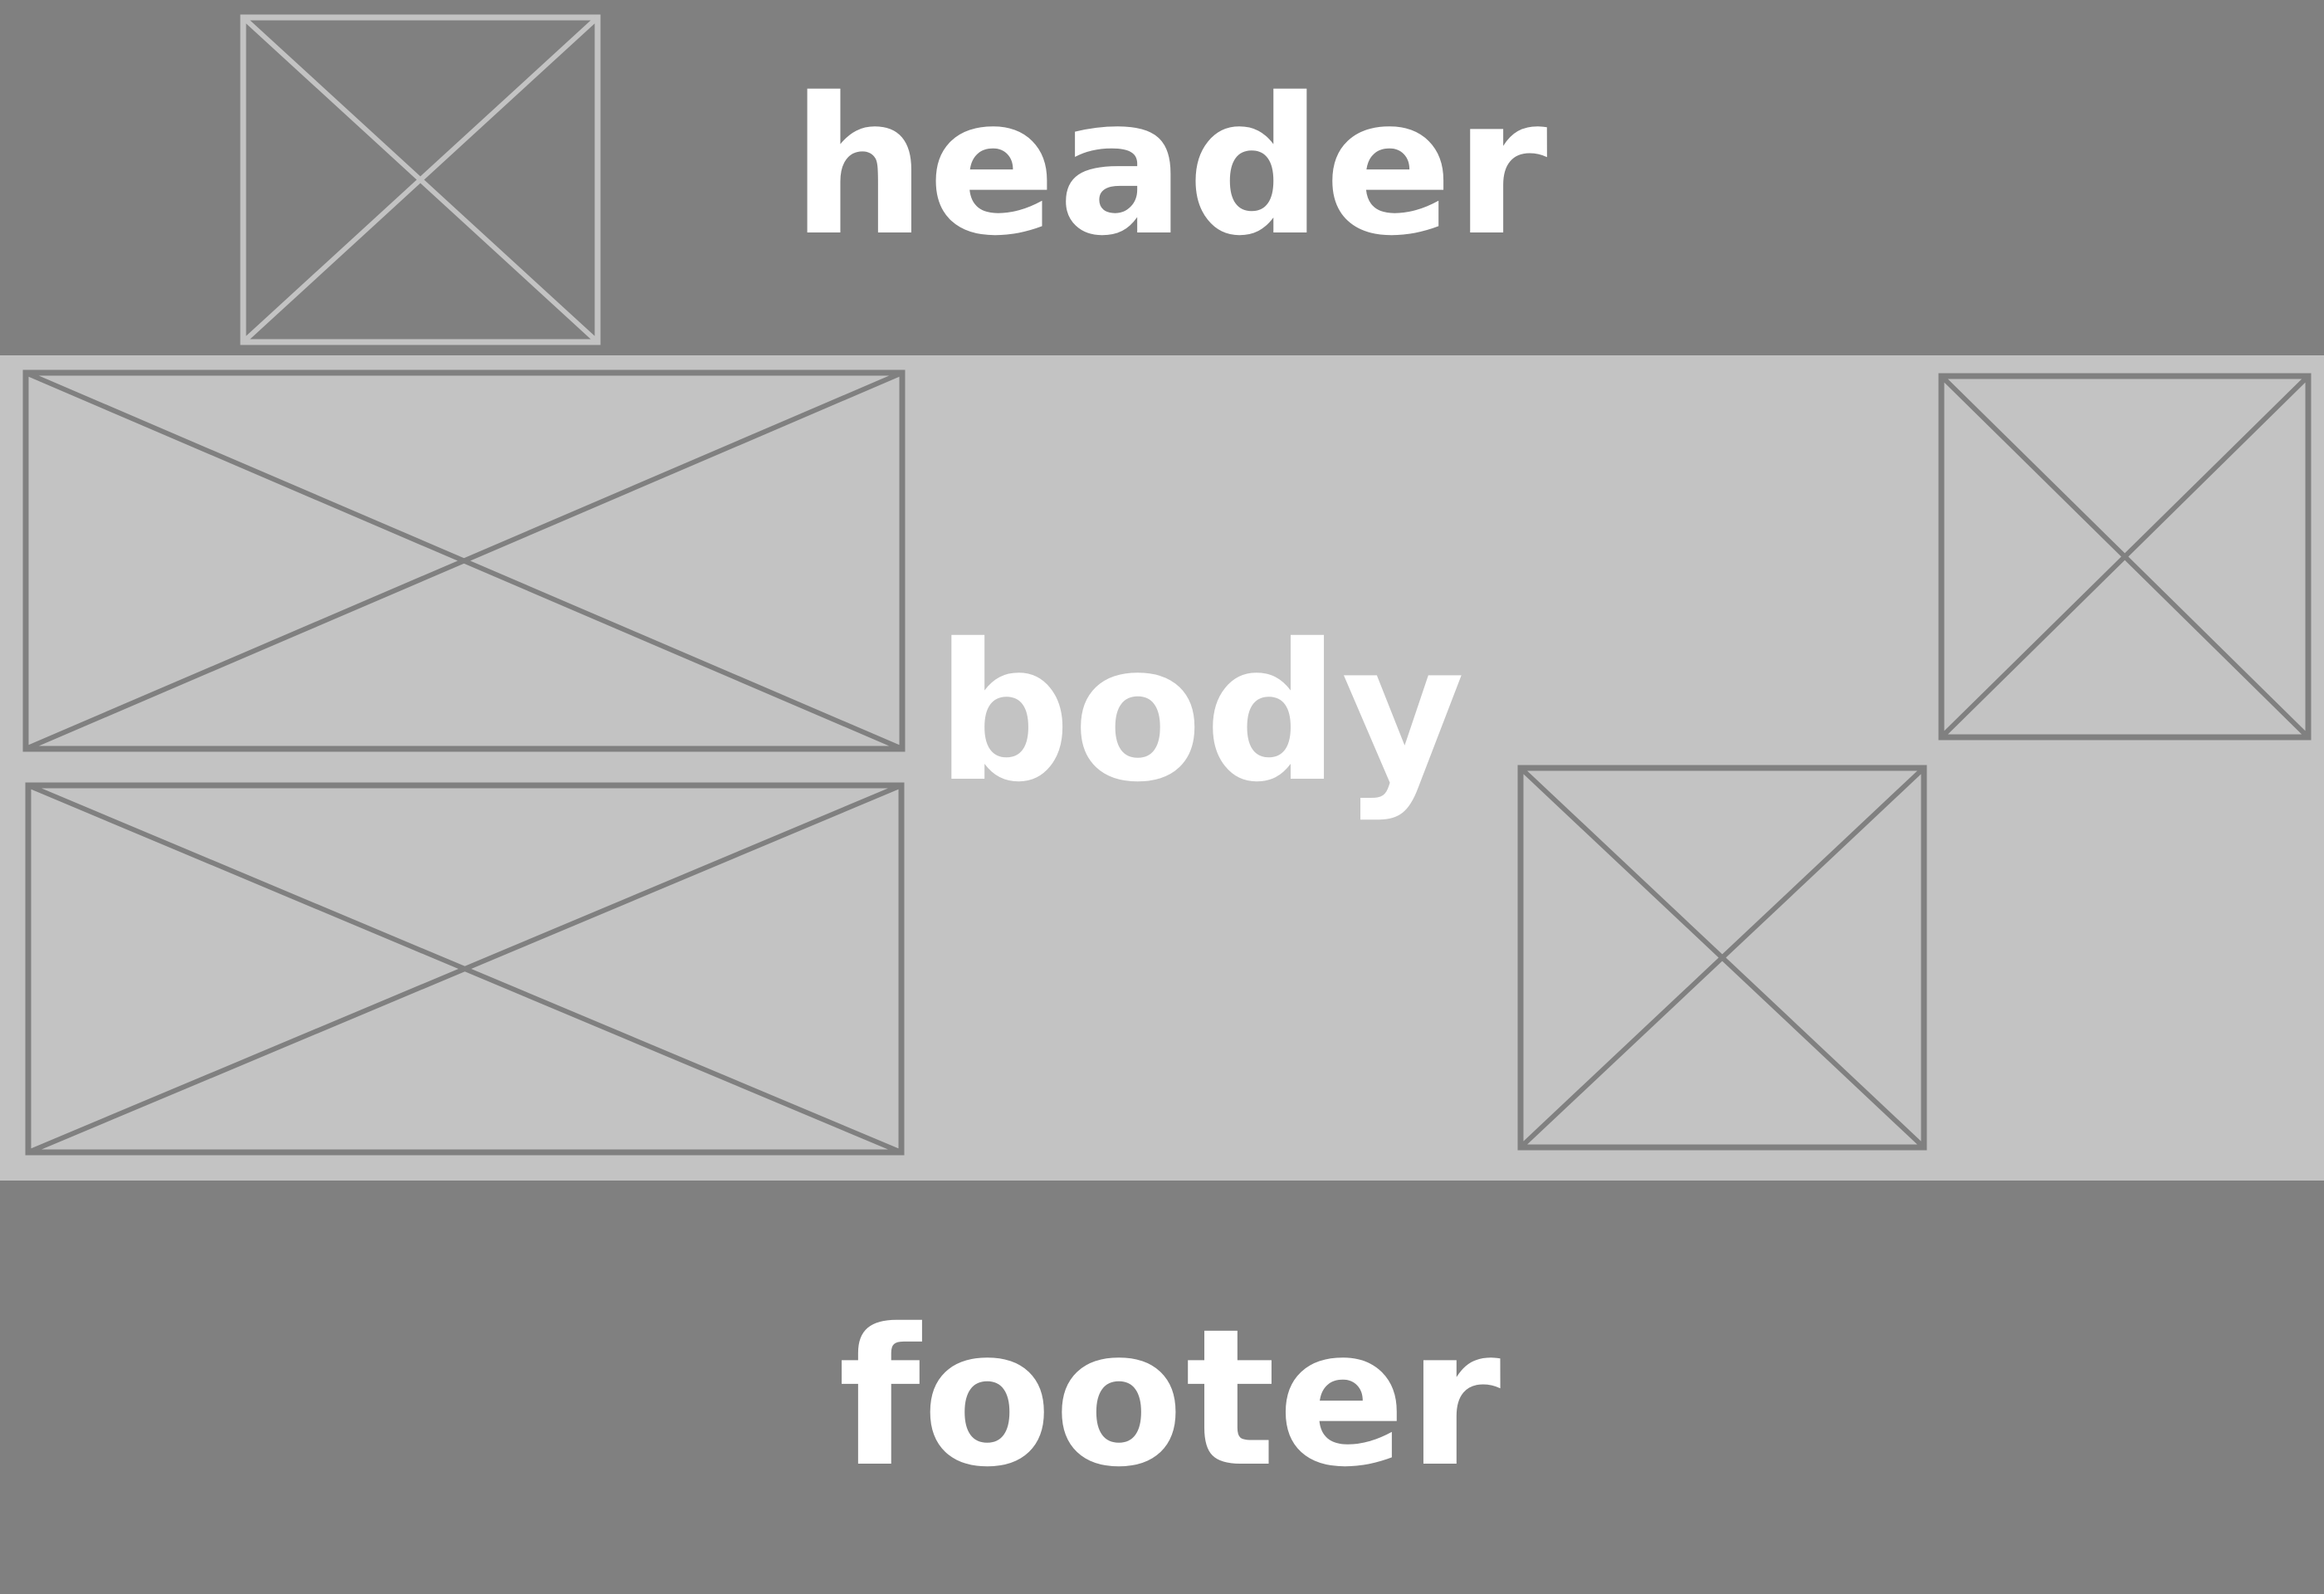 The height and width of the screenshot is (1594, 2324). What do you see at coordinates (1201, 713) in the screenshot?
I see `body-label: body` at bounding box center [1201, 713].